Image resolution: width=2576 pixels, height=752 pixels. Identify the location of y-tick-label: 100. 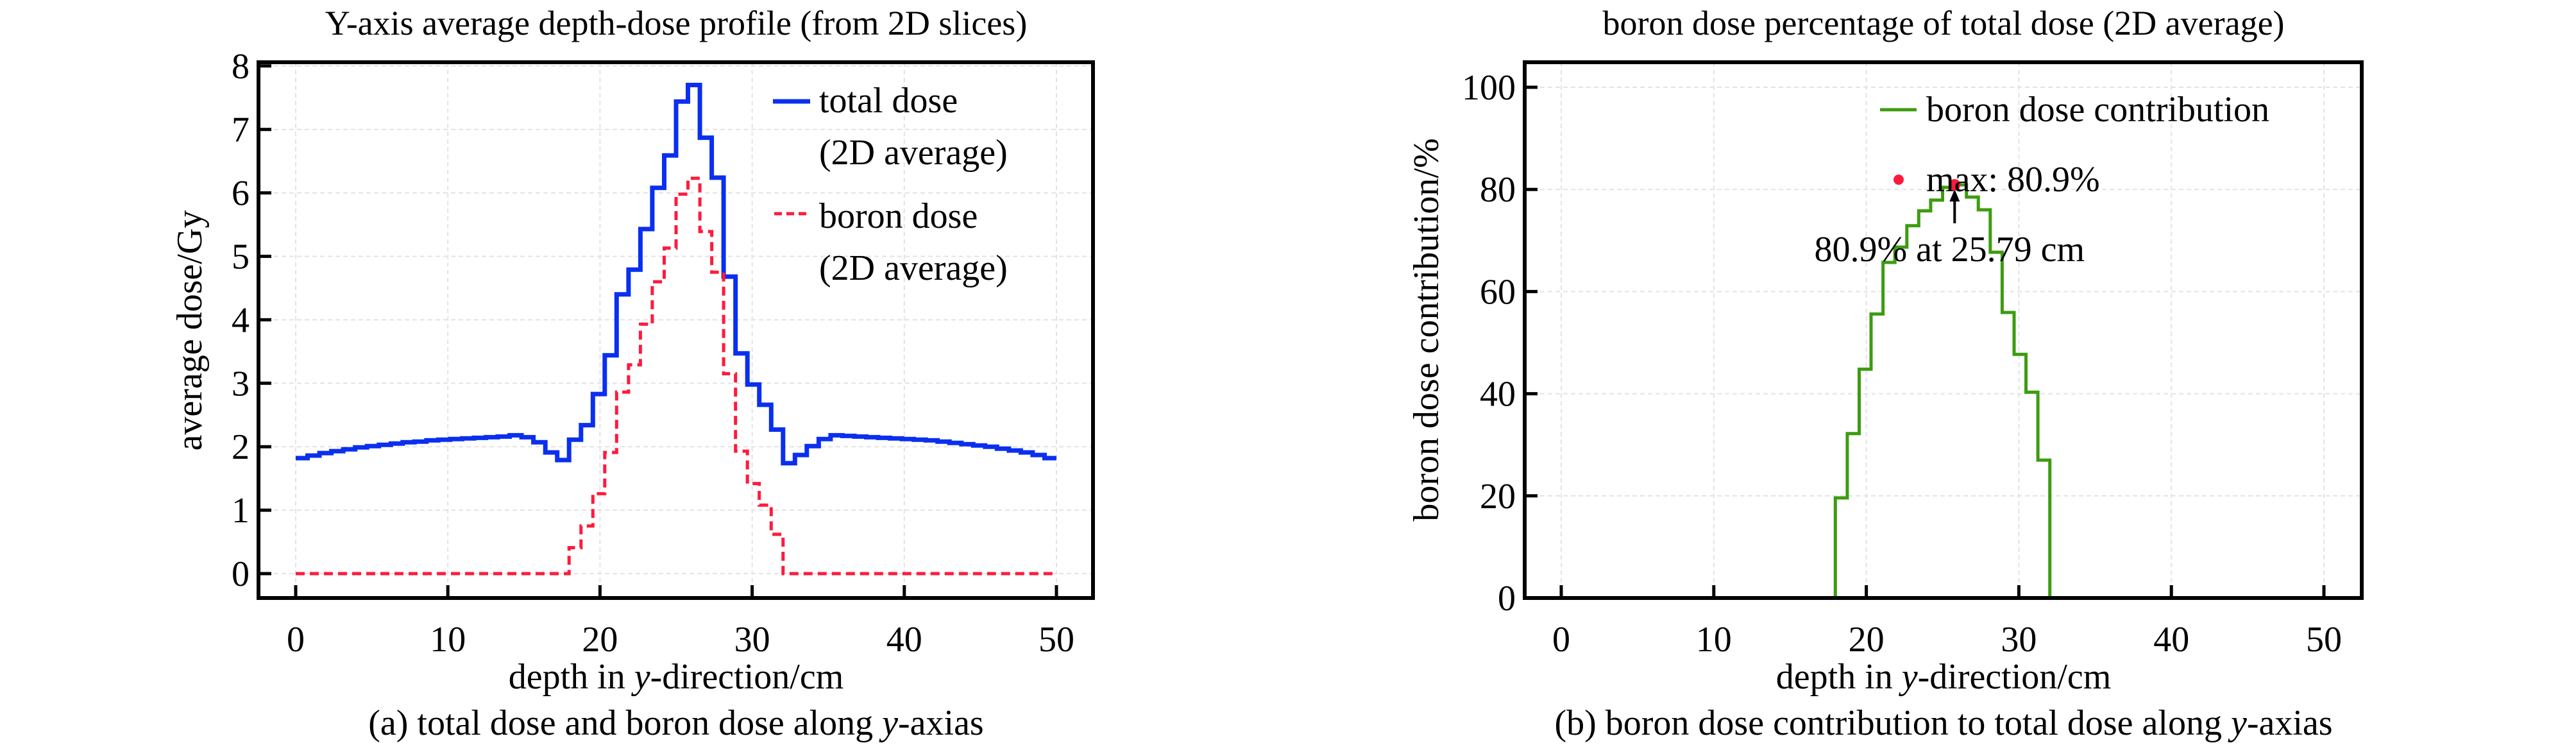
(1489, 88).